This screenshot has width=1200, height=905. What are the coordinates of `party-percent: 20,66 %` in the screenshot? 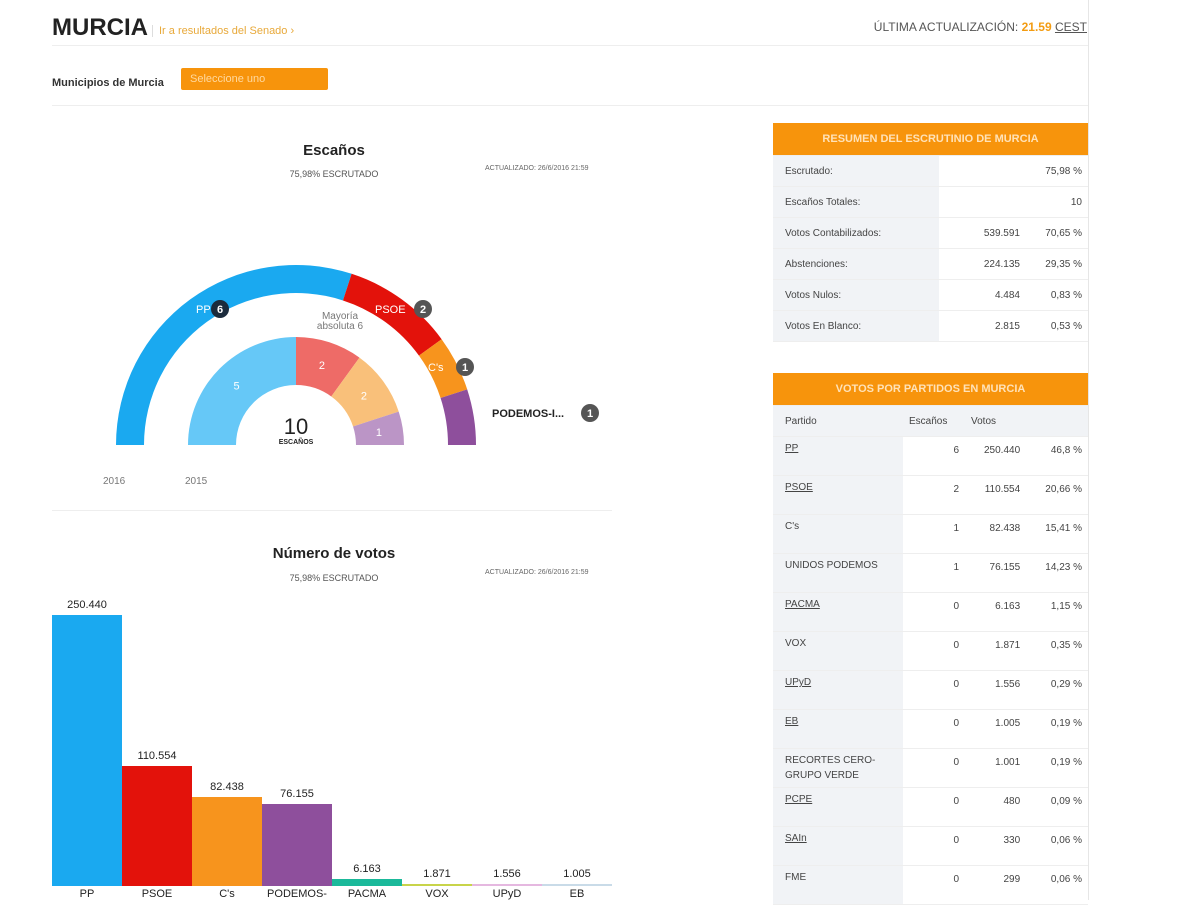 It's located at (1057, 495).